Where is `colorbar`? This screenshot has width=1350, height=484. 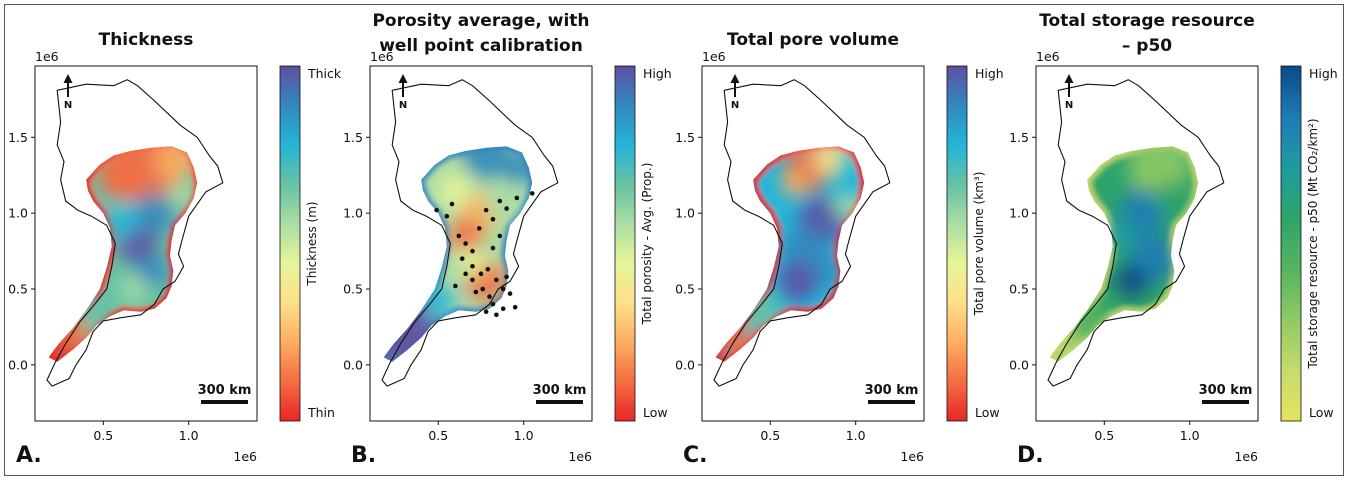
colorbar is located at coordinates (290, 243).